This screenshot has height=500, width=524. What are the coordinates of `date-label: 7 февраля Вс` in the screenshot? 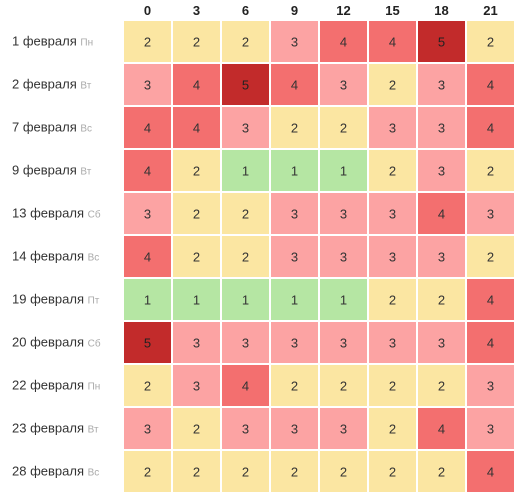 It's located at (52, 127).